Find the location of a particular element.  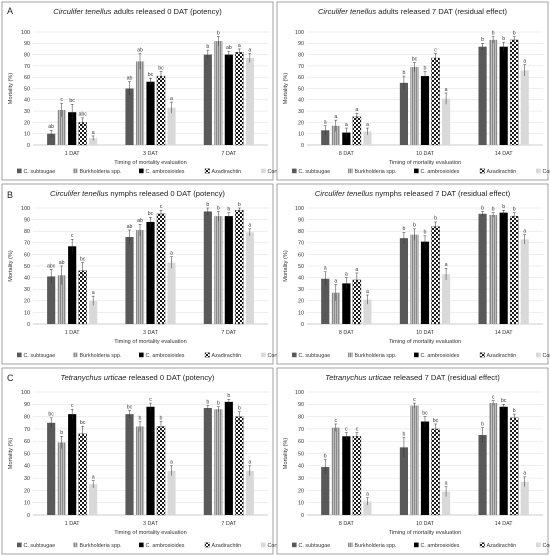

legend-label: C. ambrosioides is located at coordinates (440, 172).